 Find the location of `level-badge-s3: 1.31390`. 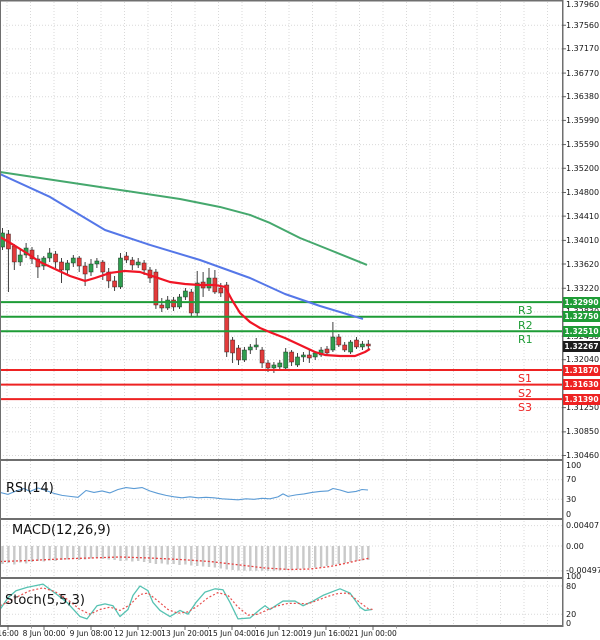

level-badge-s3: 1.31390 is located at coordinates (581, 399).